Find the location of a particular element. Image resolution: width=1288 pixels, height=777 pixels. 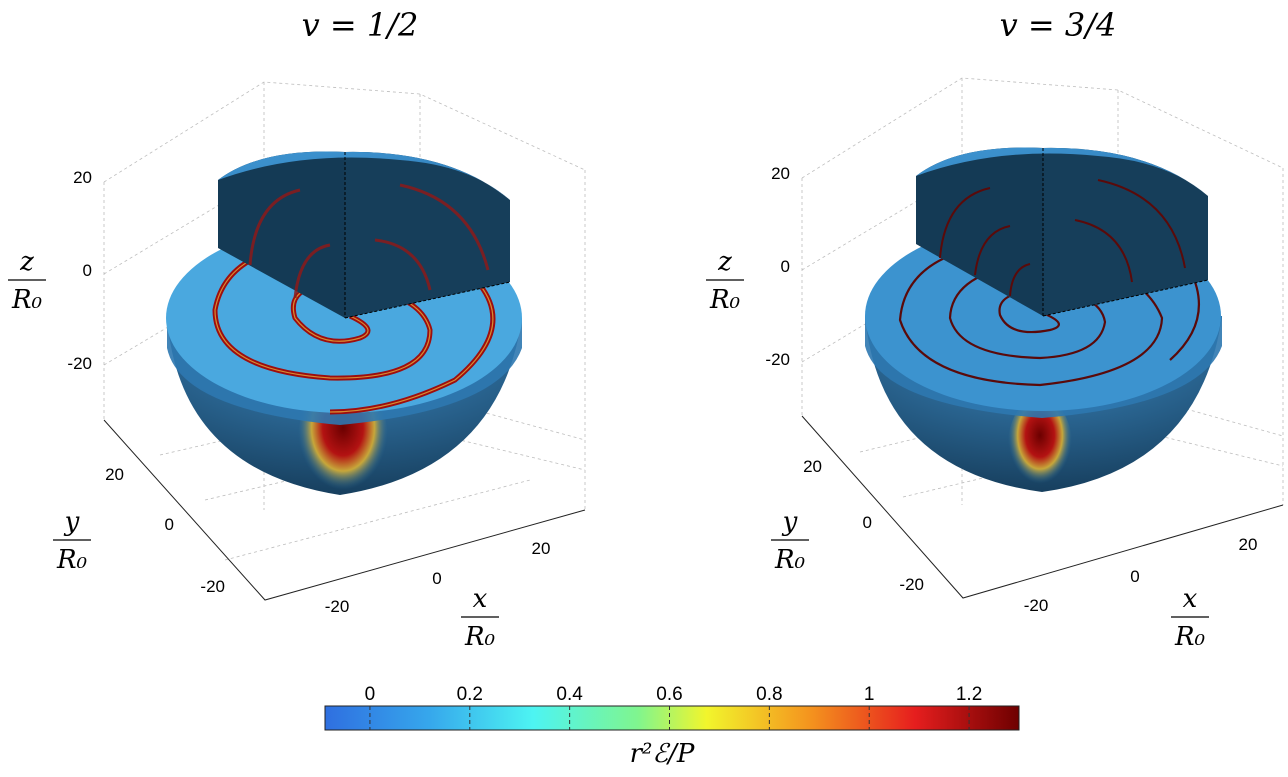

left-ztick-mid: 0 is located at coordinates (87, 270).